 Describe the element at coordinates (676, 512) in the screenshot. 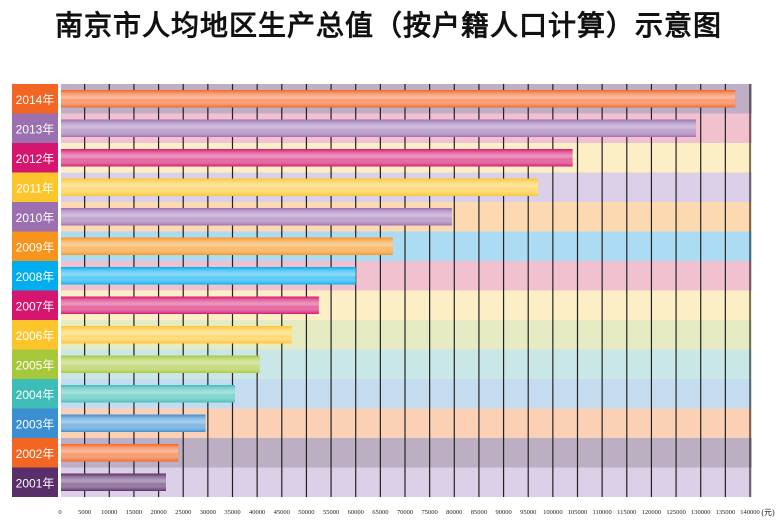

I see `x-tick-label: 125000` at that location.